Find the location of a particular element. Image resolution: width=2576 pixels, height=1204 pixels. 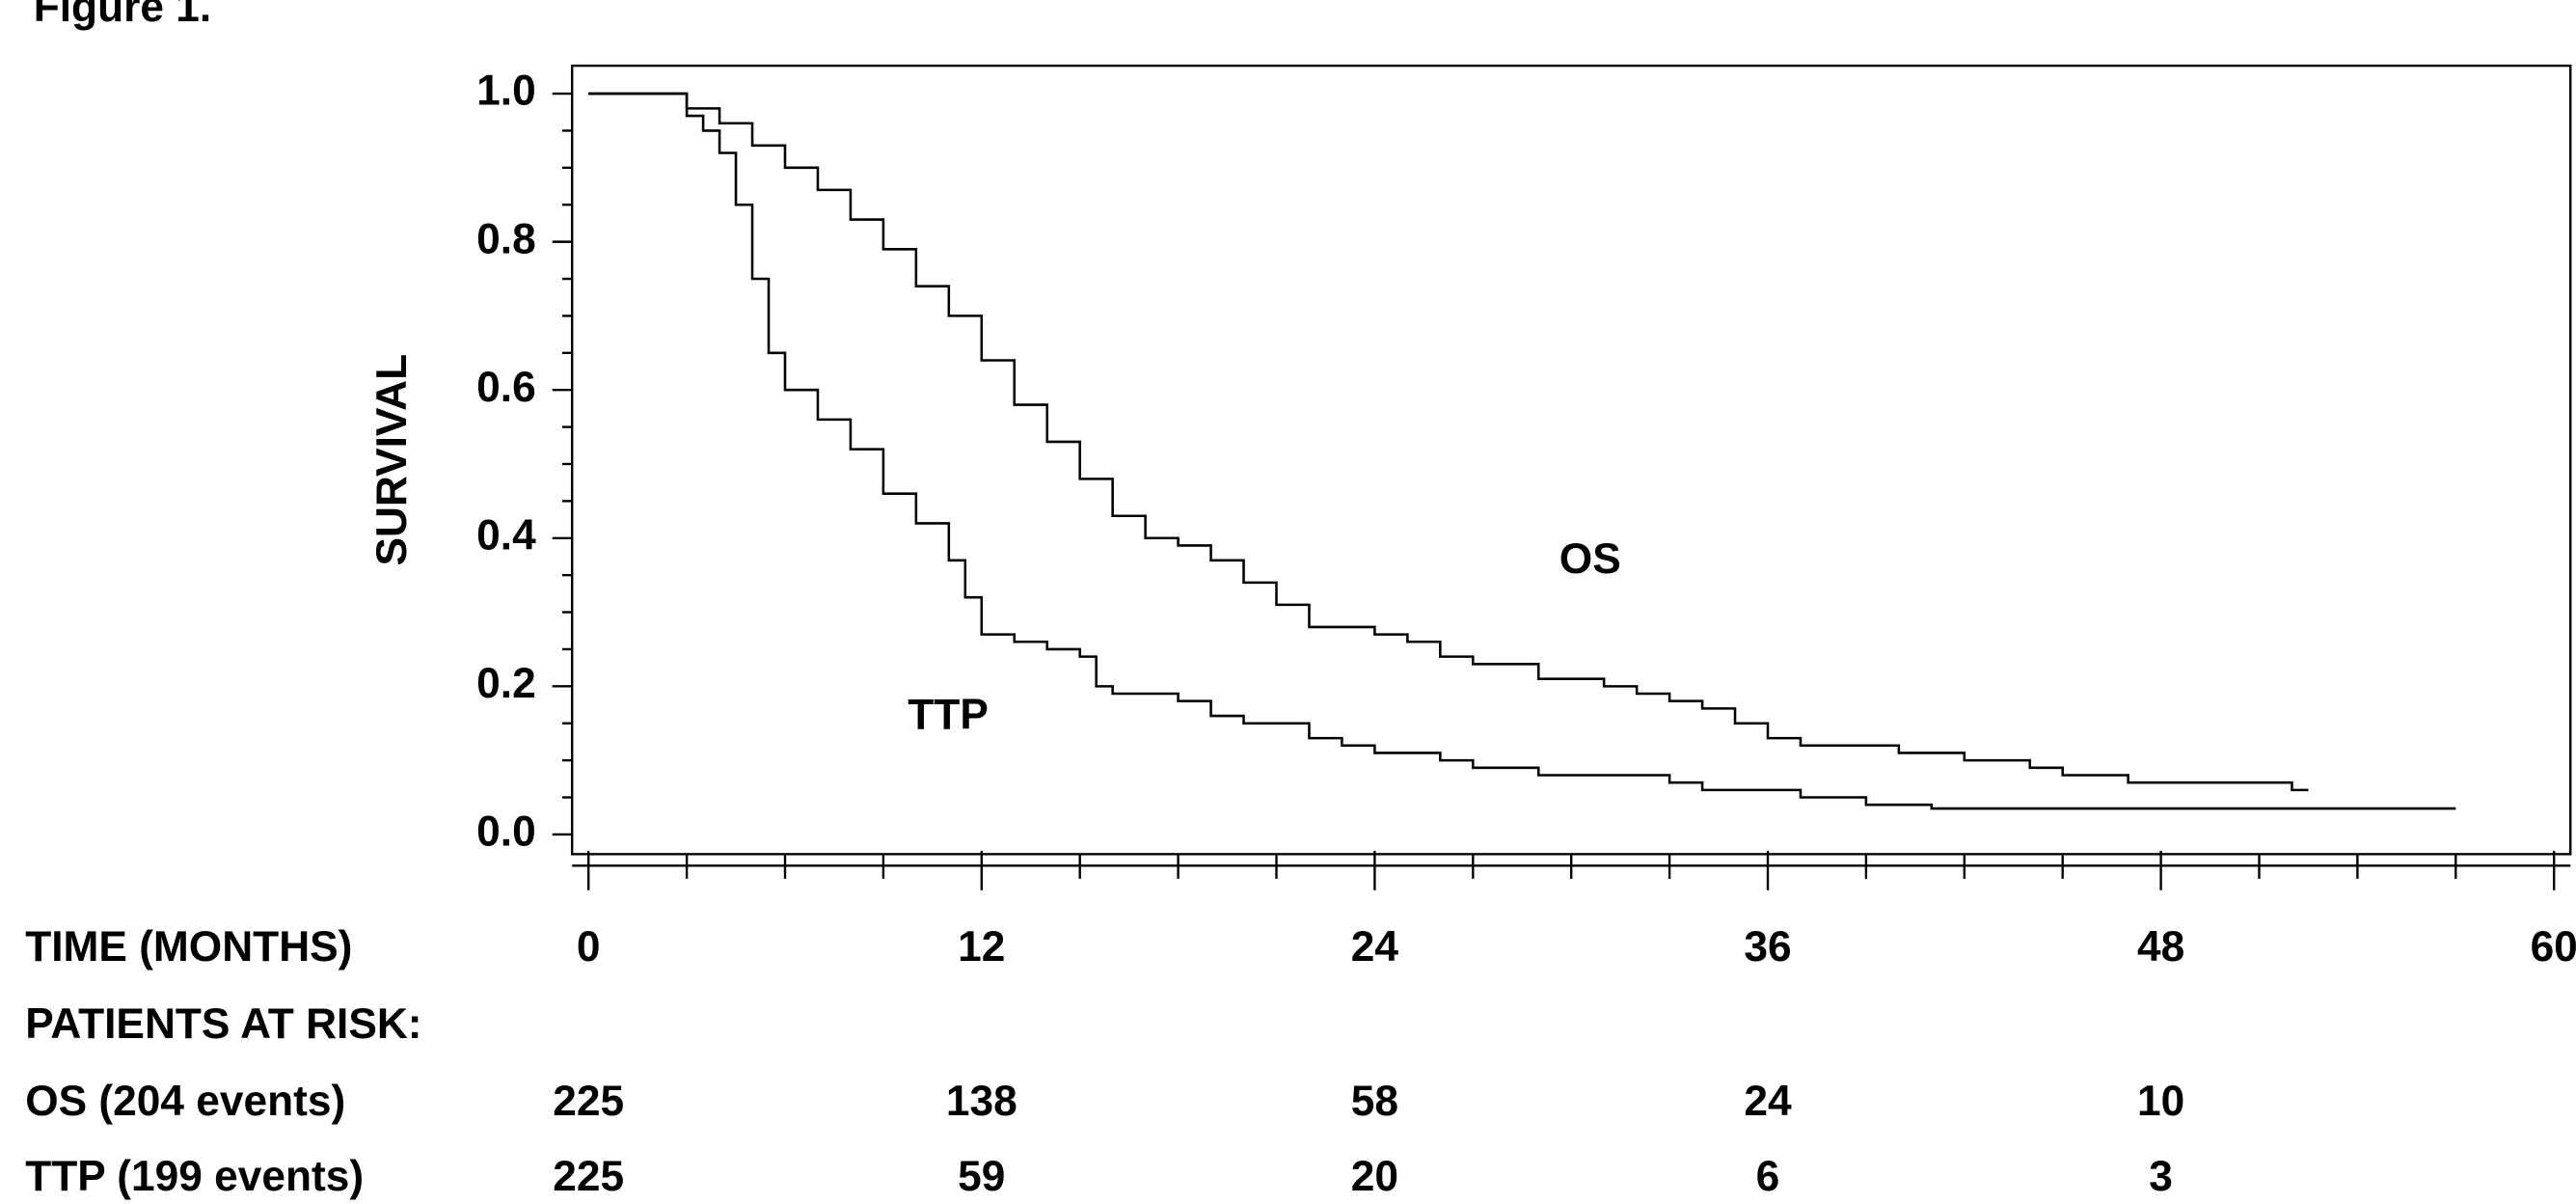

y-tick-label: 1.0 is located at coordinates (506, 91).